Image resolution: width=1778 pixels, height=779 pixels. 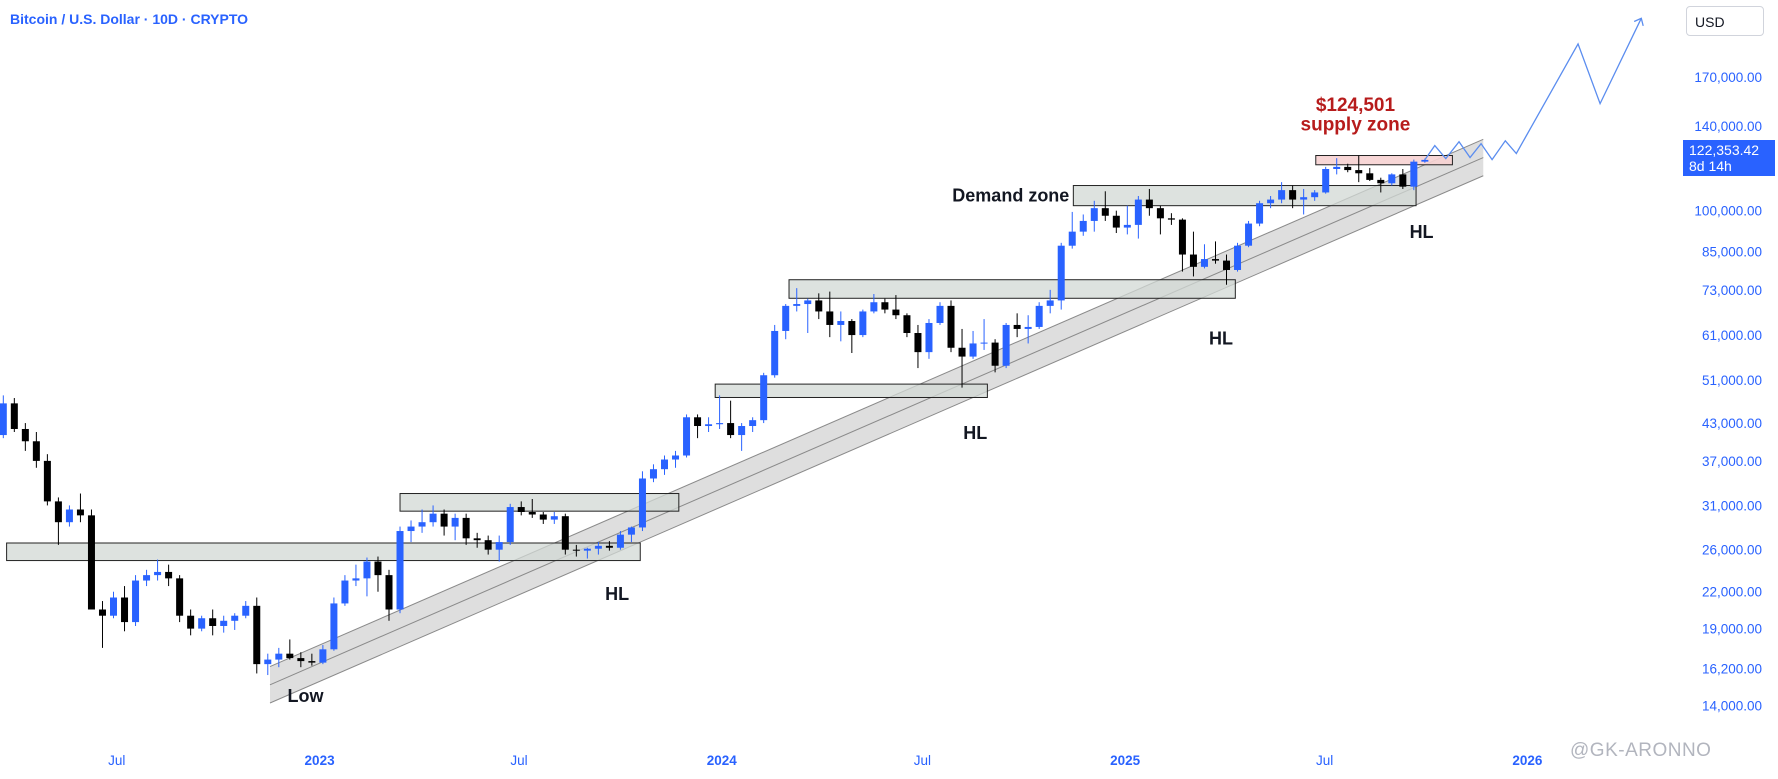 What do you see at coordinates (320, 760) in the screenshot?
I see `x-tick-label: 2023` at bounding box center [320, 760].